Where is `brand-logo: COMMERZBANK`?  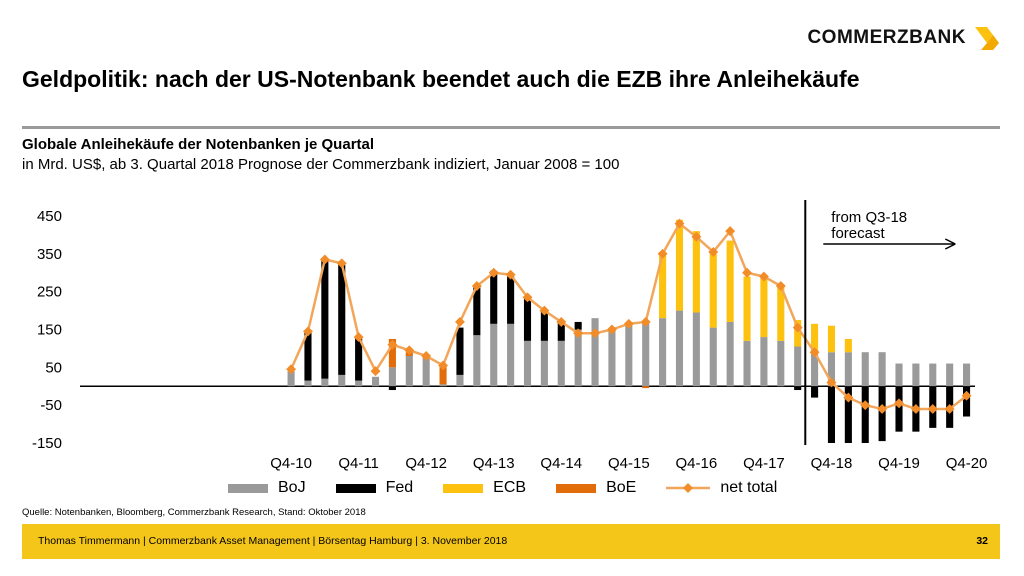 brand-logo: COMMERZBANK is located at coordinates (904, 38).